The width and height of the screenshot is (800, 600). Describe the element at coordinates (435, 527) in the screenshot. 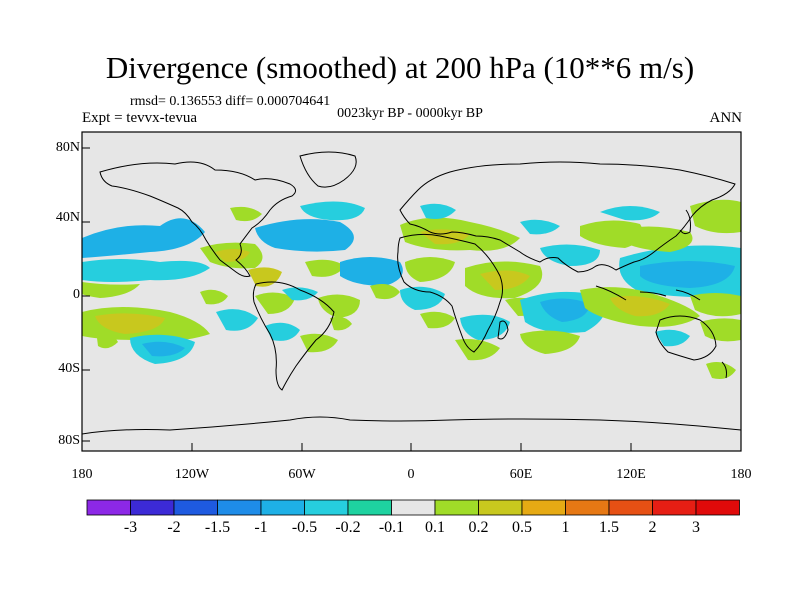

I see `colorbar-label: 0.1` at that location.